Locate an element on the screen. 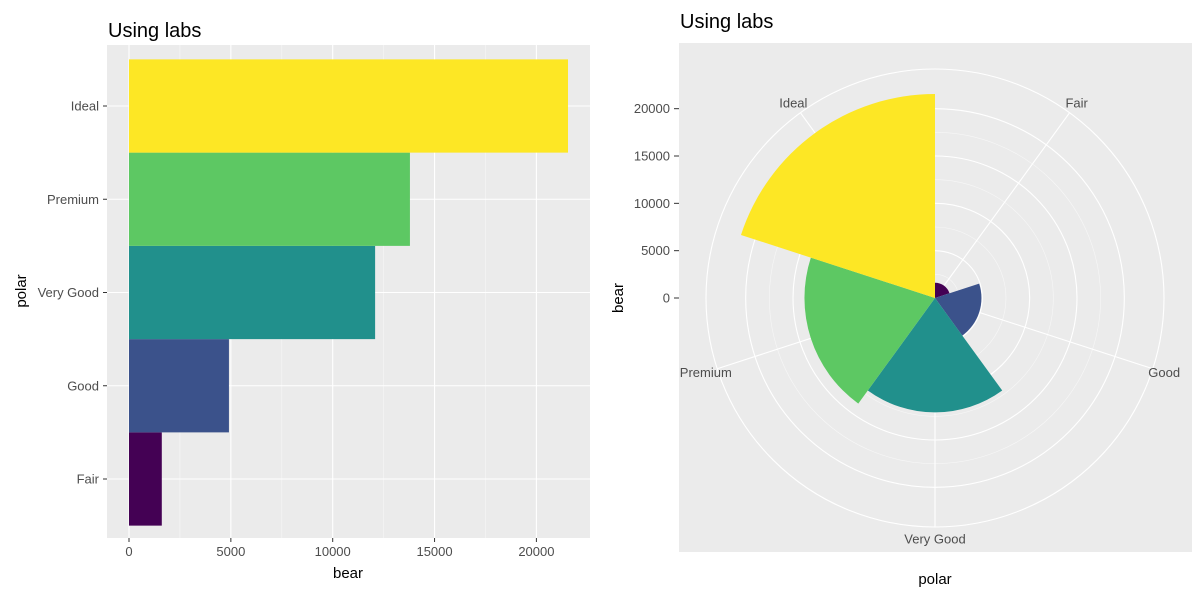  bar-very-good is located at coordinates (252, 292).